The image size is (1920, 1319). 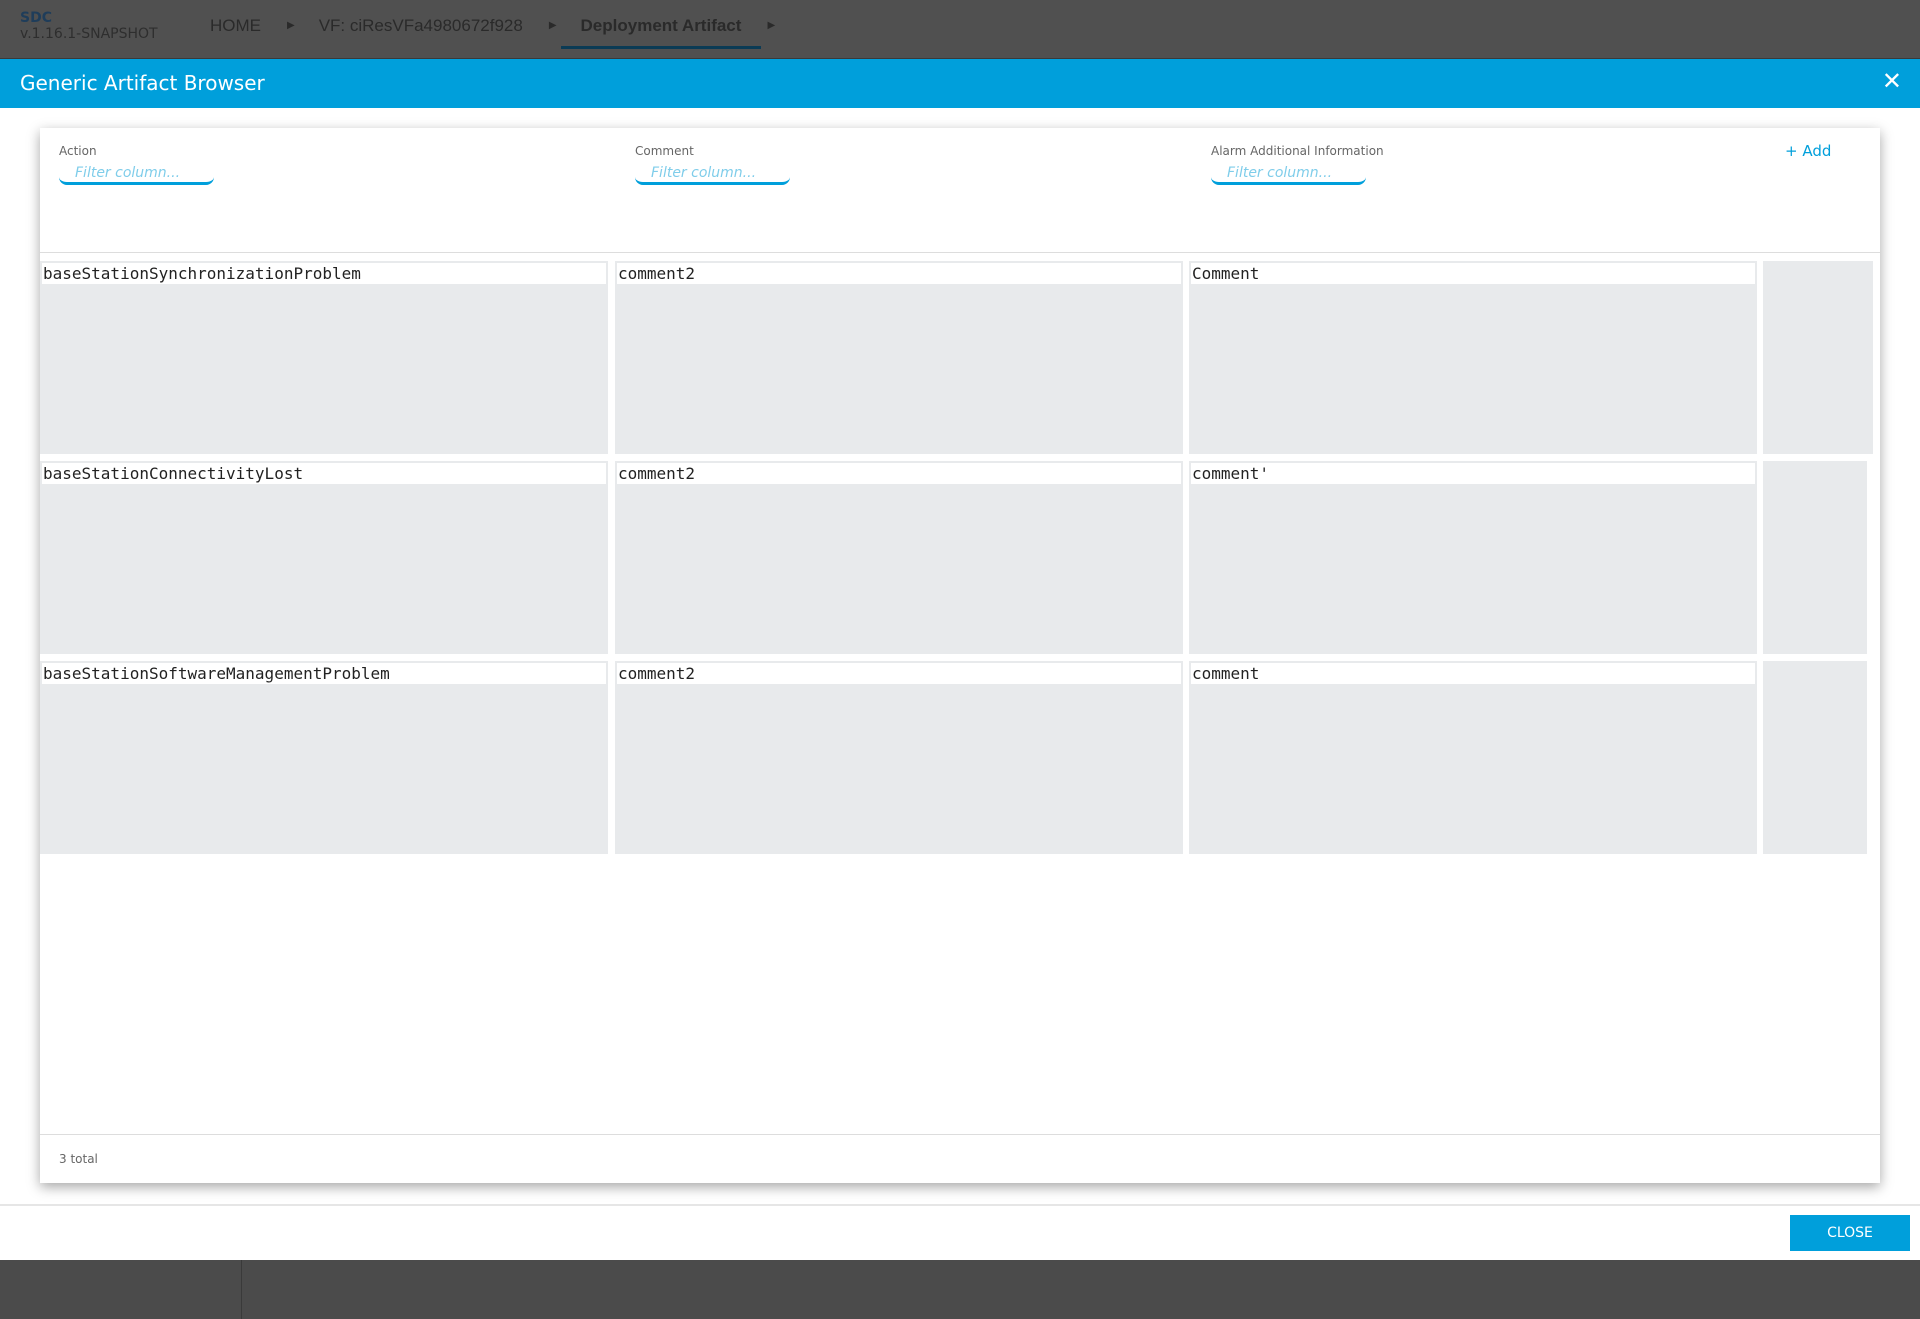 What do you see at coordinates (1288, 174) in the screenshot?
I see `filter-alarm-info-input` at bounding box center [1288, 174].